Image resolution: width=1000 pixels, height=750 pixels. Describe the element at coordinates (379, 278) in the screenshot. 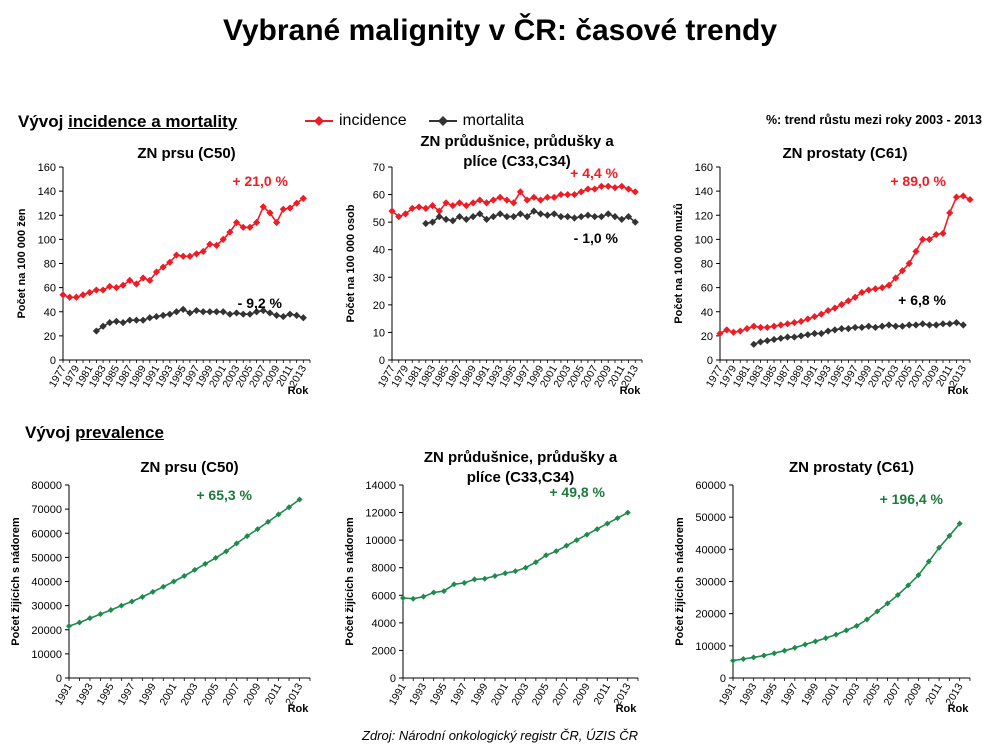

I see `y-tick-label: 30` at that location.